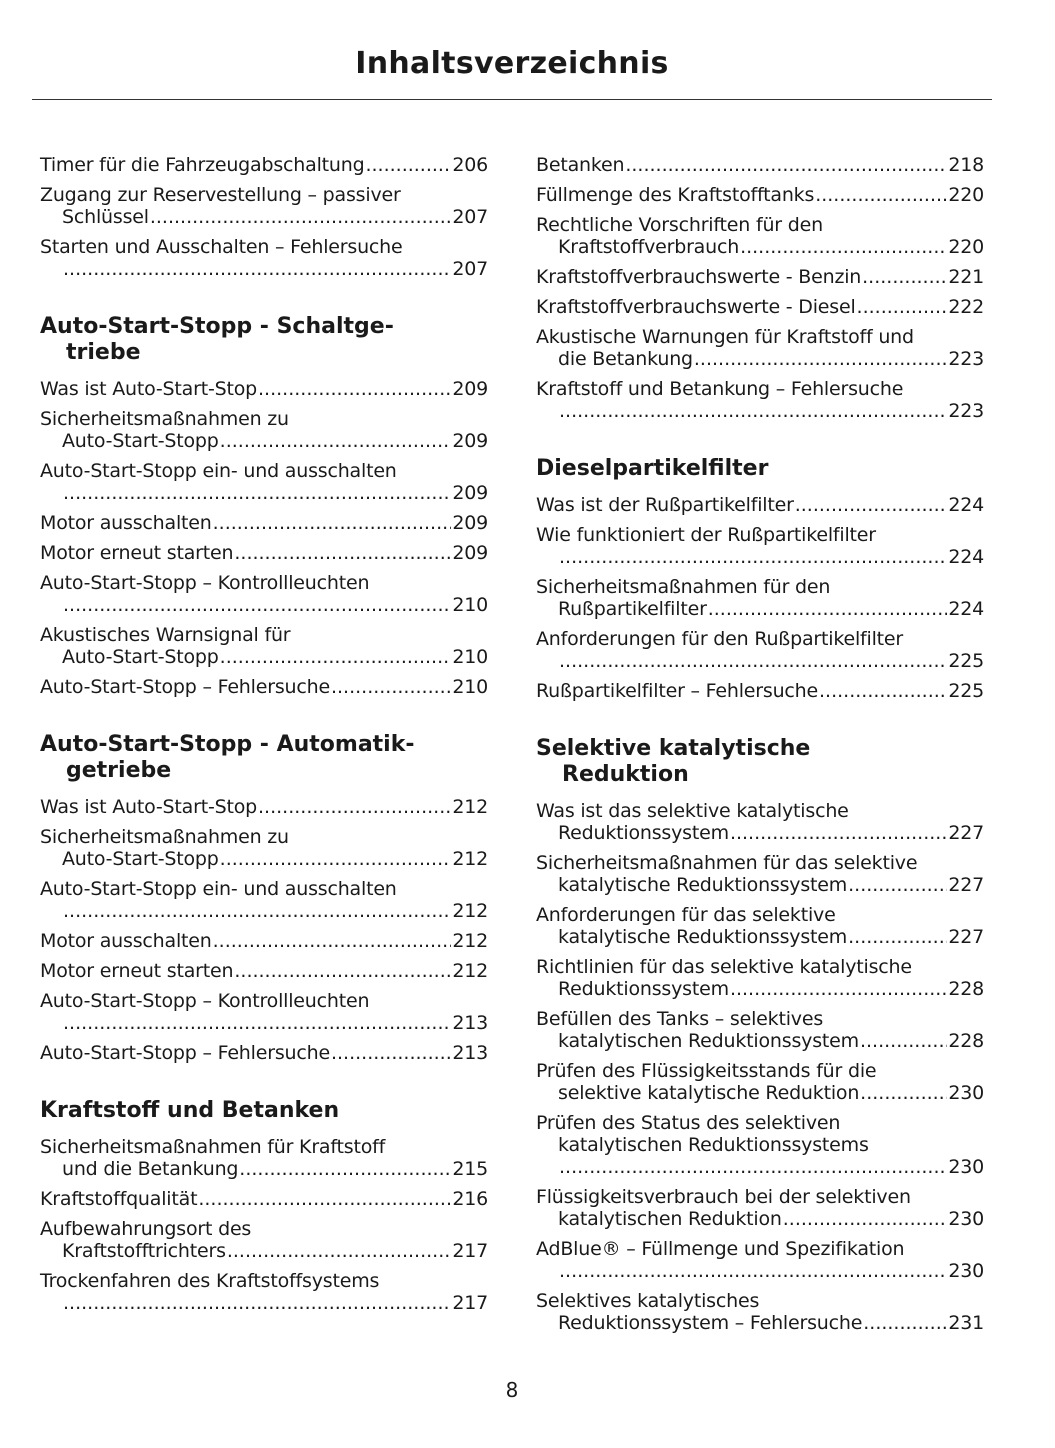 This screenshot has height=1448, width=1055. Describe the element at coordinates (680, 1019) in the screenshot. I see `entry-title: Befüllen des Tanks – selektives` at that location.